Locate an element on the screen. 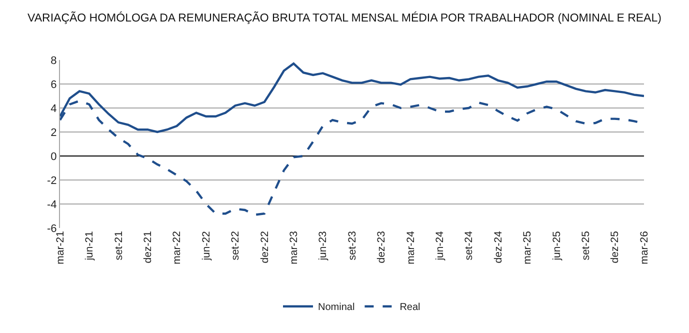 The image size is (689, 333). x-tick-label: set-21 is located at coordinates (118, 245).